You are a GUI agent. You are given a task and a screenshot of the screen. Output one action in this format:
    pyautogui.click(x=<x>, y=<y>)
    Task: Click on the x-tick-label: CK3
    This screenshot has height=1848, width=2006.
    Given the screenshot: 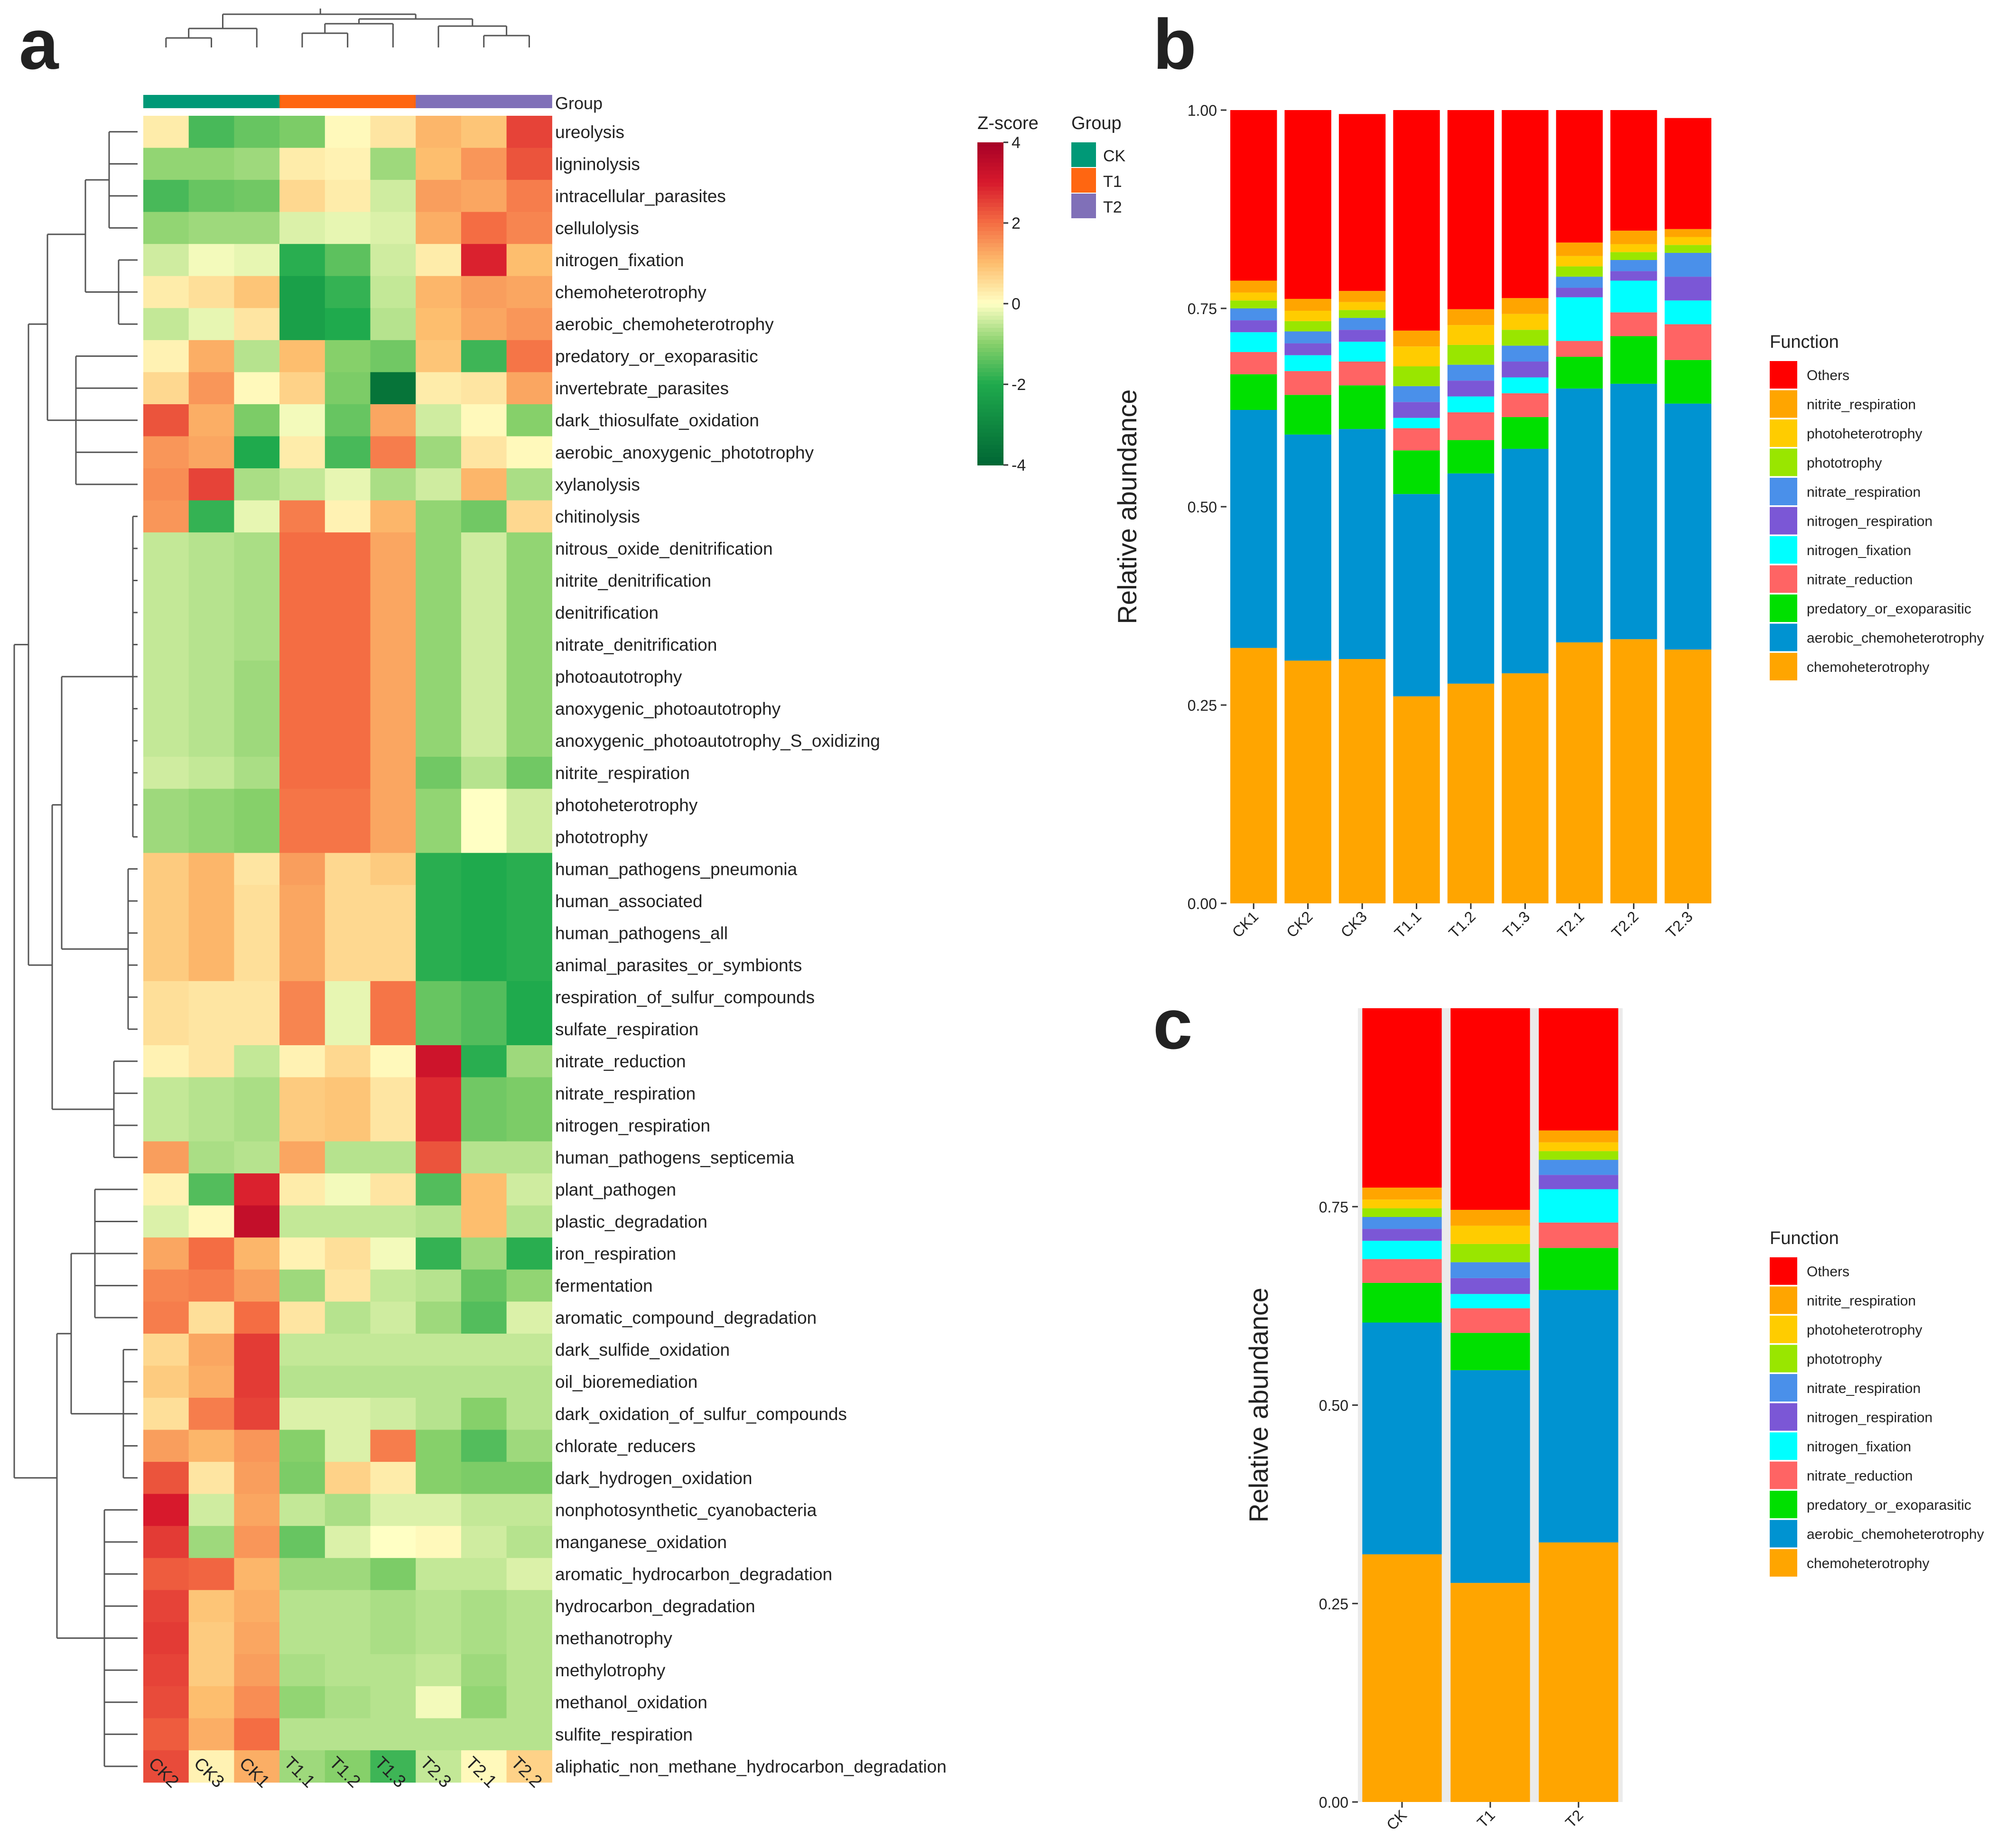 What is the action you would take?
    pyautogui.click(x=1353, y=924)
    